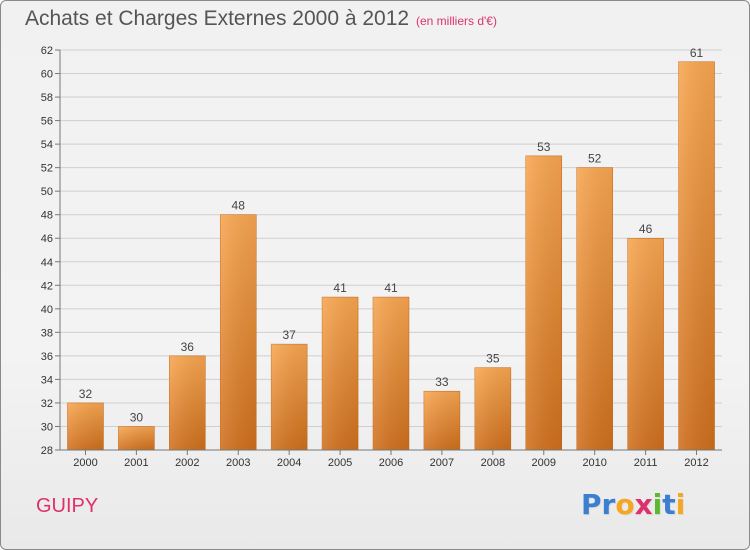 Image resolution: width=750 pixels, height=550 pixels. Describe the element at coordinates (646, 463) in the screenshot. I see `x-tick-label: 2011` at that location.